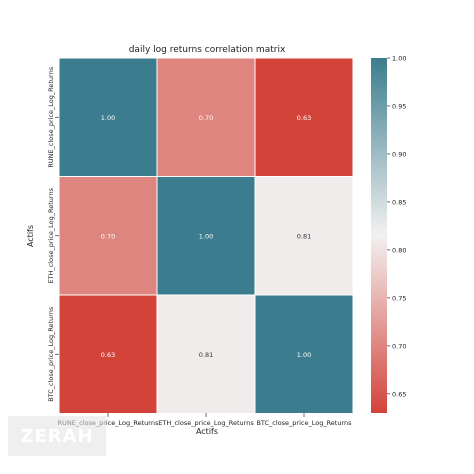 The image size is (474, 474). Describe the element at coordinates (399, 346) in the screenshot. I see `colorbar-tick-label: 0.70` at that location.